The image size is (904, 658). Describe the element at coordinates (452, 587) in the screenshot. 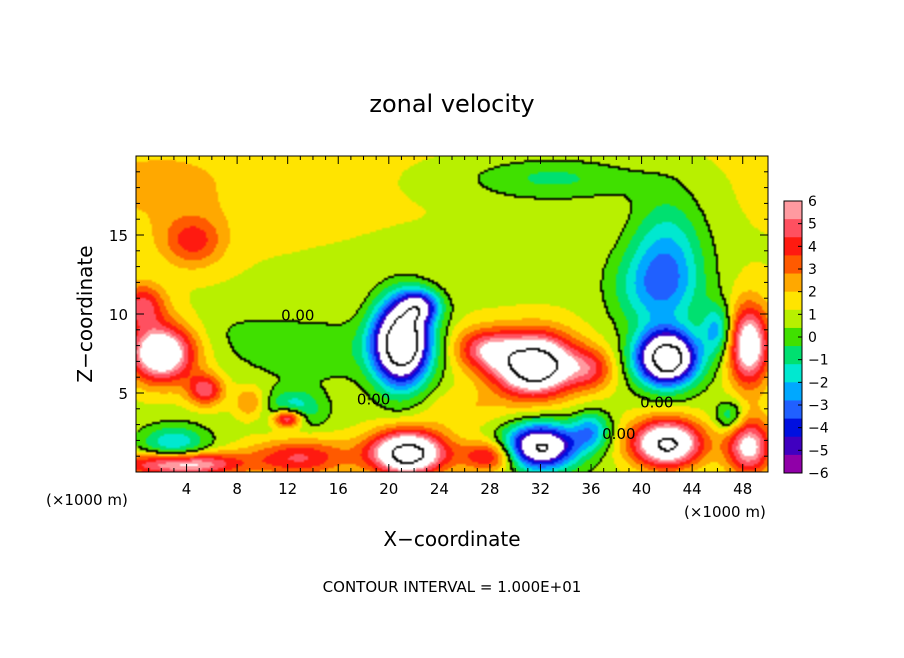

I see `contour-interval-footer: CONTOUR INTERVAL = 1.000E+01` at that location.